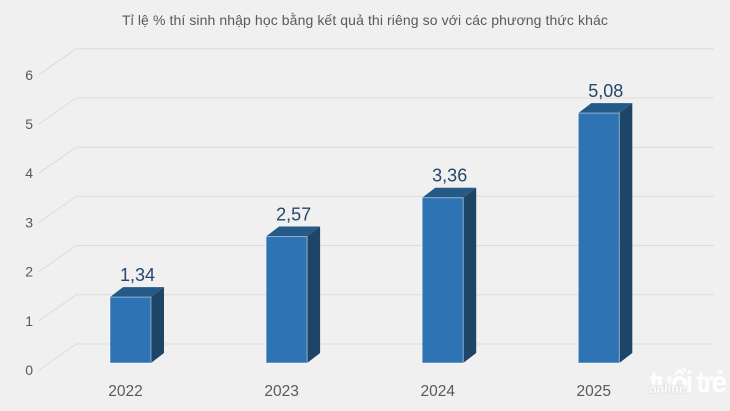  Describe the element at coordinates (594, 391) in the screenshot. I see `x-label-2025: 2025` at that location.